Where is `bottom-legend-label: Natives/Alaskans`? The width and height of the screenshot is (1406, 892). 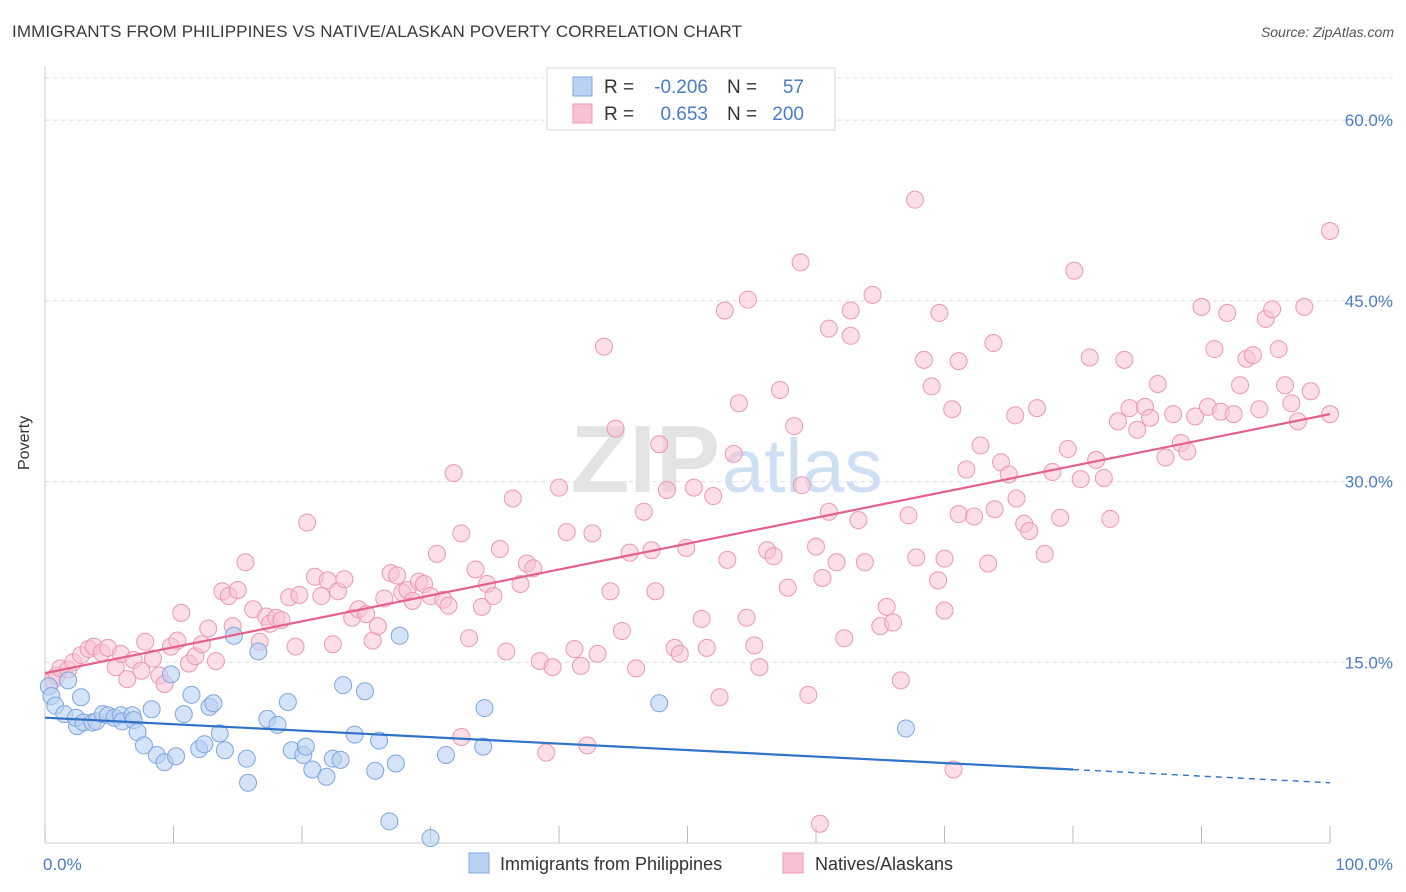 bottom-legend-label: Natives/Alaskans is located at coordinates (884, 864).